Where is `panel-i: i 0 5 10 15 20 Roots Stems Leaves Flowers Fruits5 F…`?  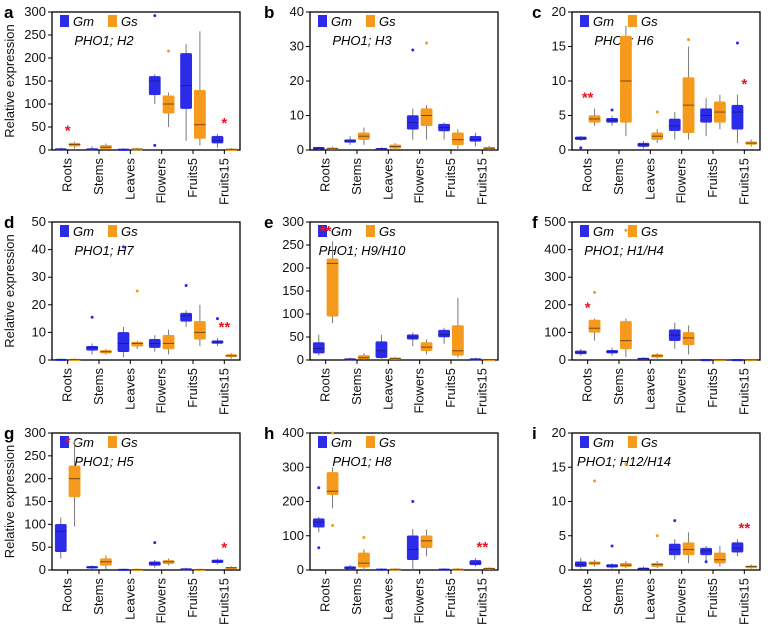 panel-i: i 0 5 10 15 20 Roots Stems Leaves Flowers Fruits5 F… is located at coordinates (646, 524).